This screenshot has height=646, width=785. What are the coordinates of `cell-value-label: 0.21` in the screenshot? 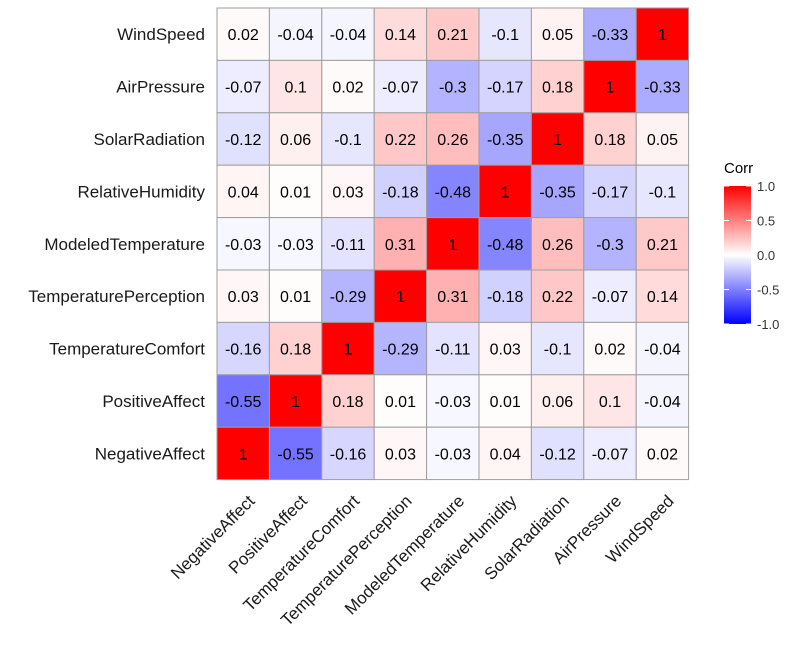 It's located at (452, 35).